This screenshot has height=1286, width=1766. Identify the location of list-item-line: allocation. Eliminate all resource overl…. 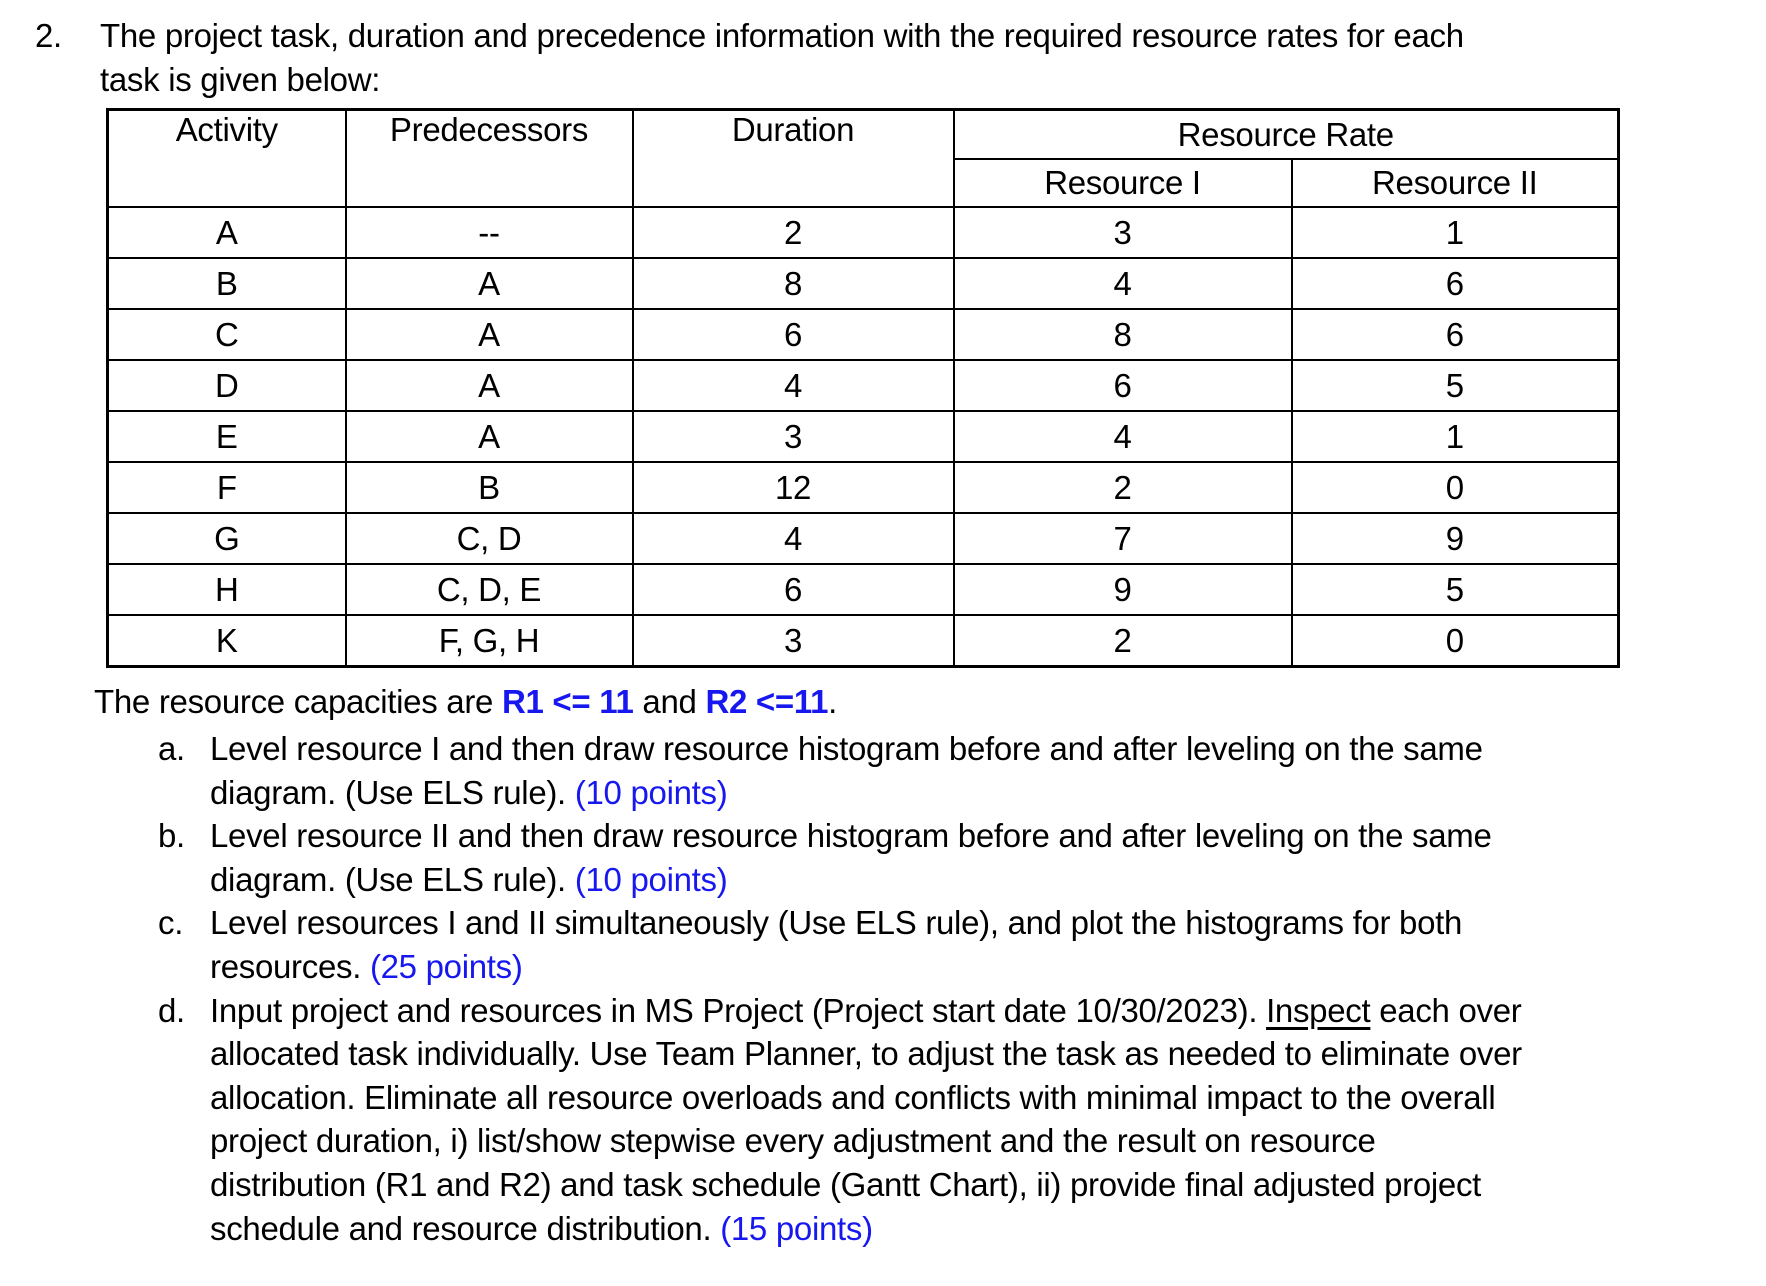
(866, 1098).